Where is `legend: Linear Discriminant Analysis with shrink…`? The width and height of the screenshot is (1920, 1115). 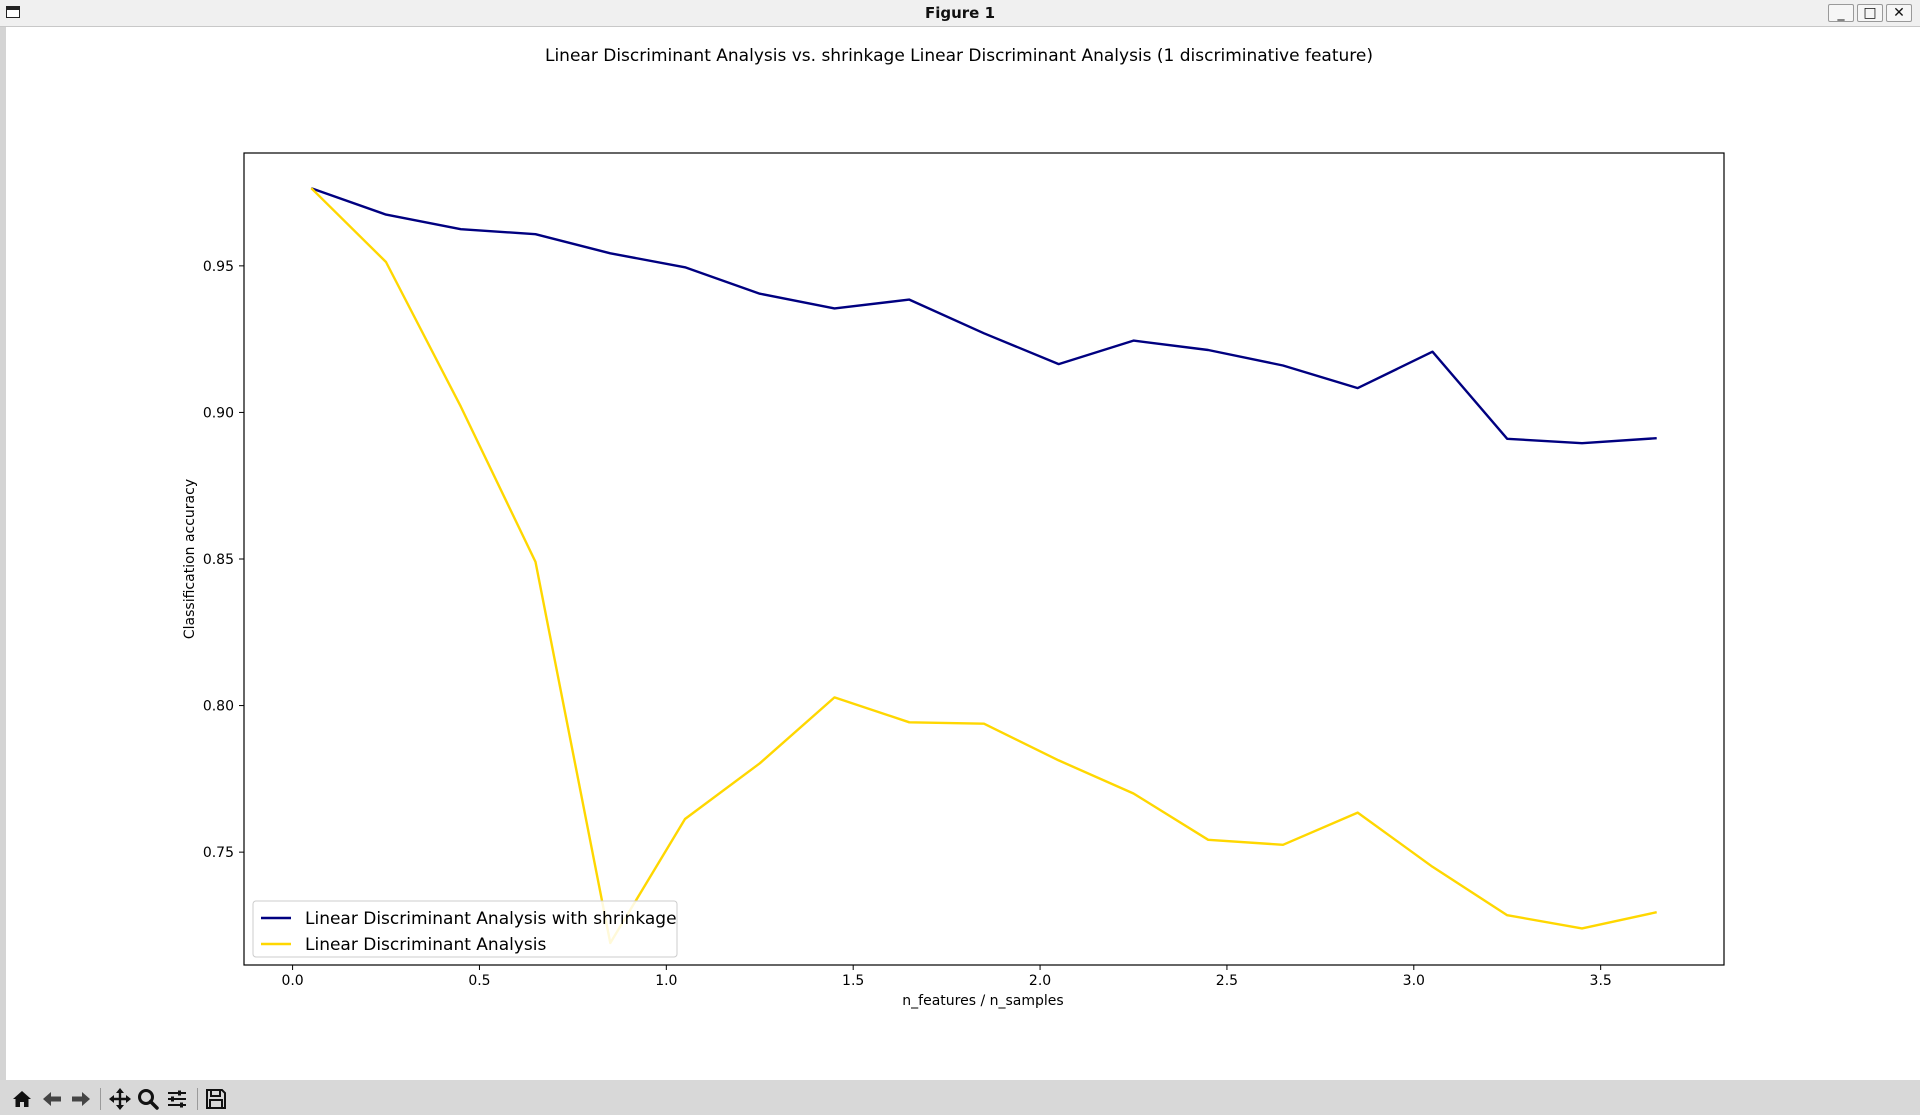
legend: Linear Discriminant Analysis with shrink… is located at coordinates (465, 929).